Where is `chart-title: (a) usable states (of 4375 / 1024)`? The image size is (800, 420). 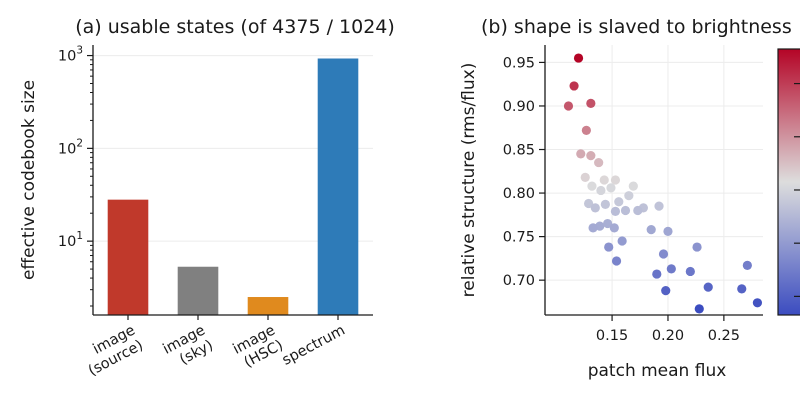 chart-title: (a) usable states (of 4375 / 1024) is located at coordinates (235, 27).